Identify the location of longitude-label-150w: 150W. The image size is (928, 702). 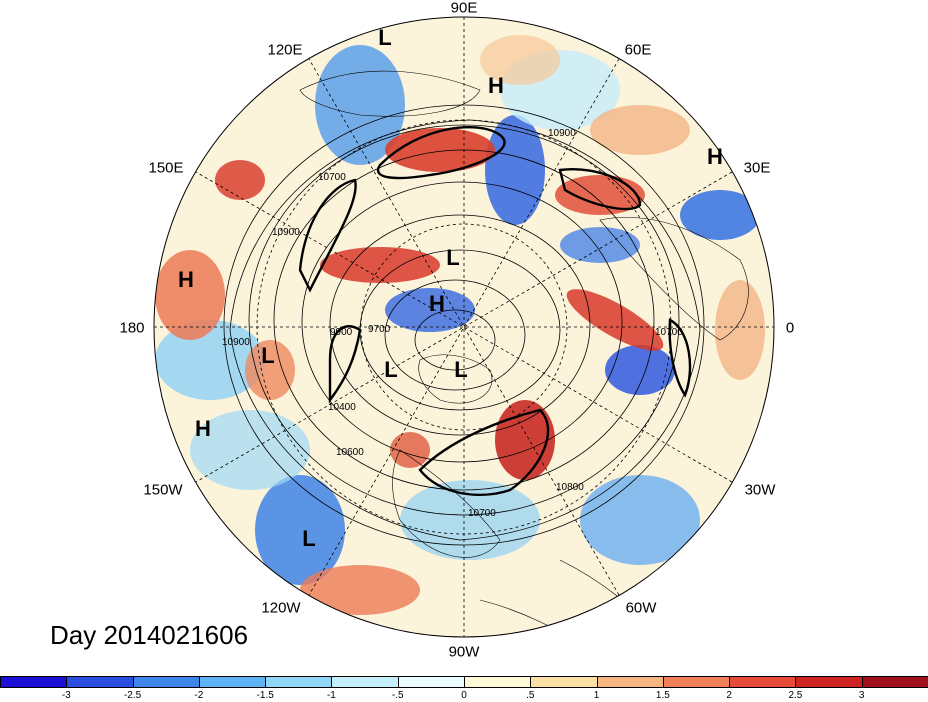
(163, 490).